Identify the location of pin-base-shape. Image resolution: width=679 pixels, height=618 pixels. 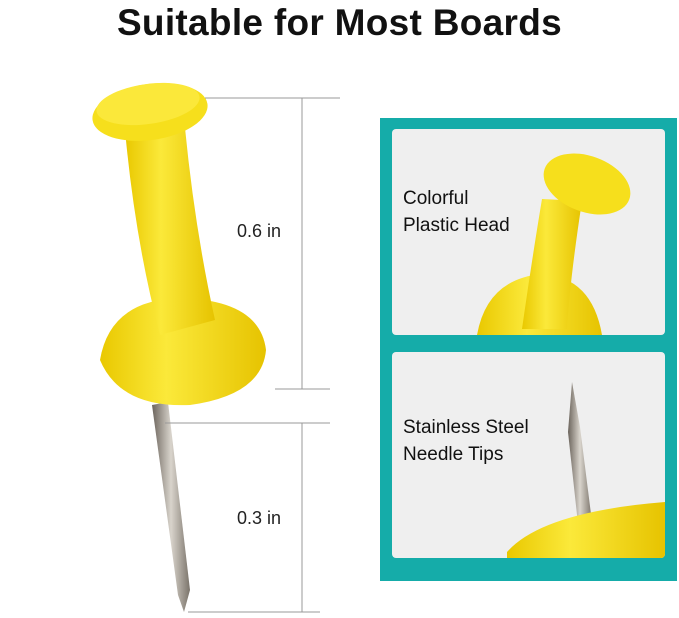
(183, 352).